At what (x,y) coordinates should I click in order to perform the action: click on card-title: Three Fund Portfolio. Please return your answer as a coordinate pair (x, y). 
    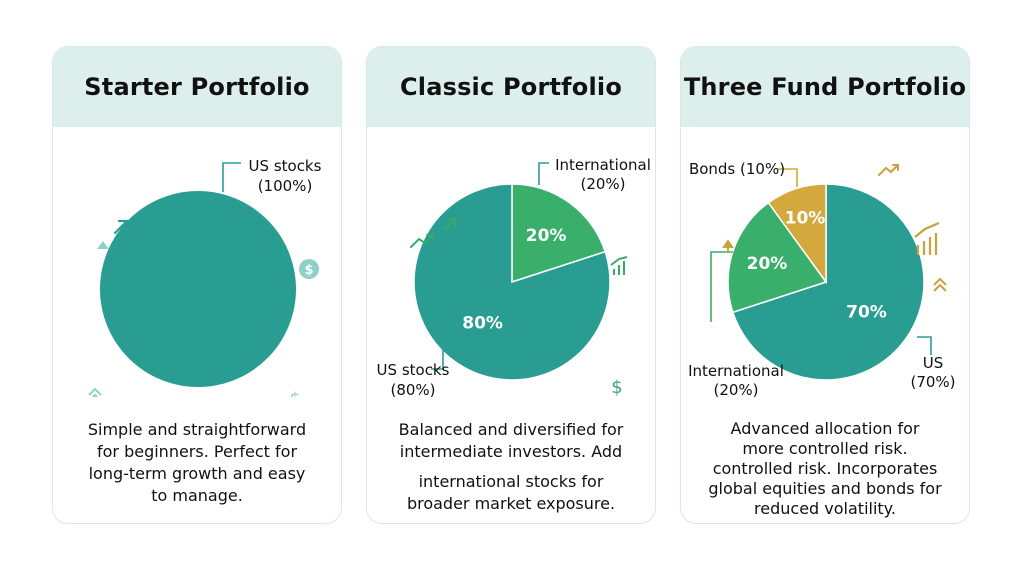
    Looking at the image, I should click on (825, 87).